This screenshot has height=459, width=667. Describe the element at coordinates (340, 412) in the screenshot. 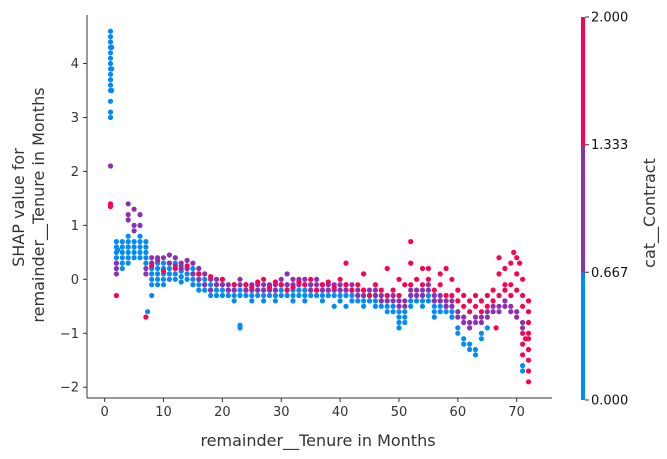

I see `x-tick-label: 40` at that location.